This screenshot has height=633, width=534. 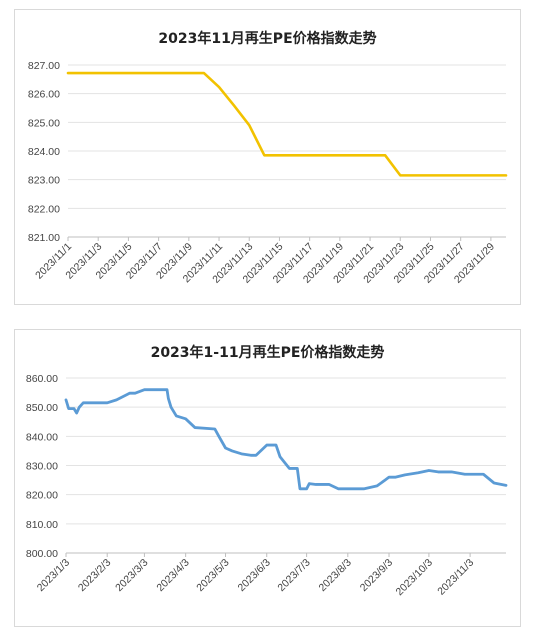 I want to click on x-tick-label: 2023/10/3, so click(x=415, y=578).